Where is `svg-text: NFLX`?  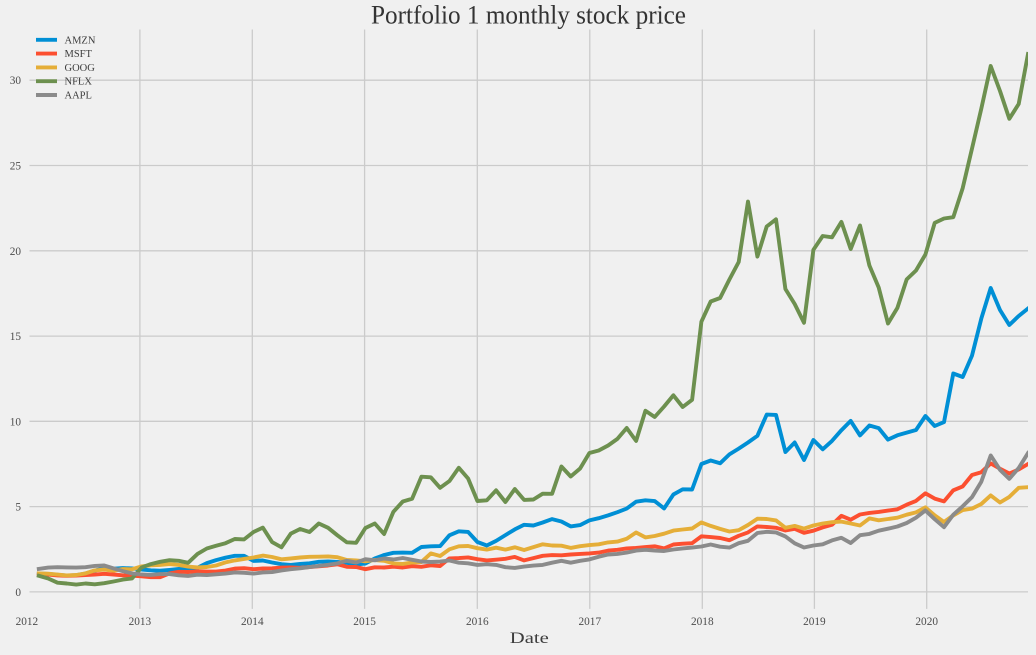 svg-text: NFLX is located at coordinates (79, 82).